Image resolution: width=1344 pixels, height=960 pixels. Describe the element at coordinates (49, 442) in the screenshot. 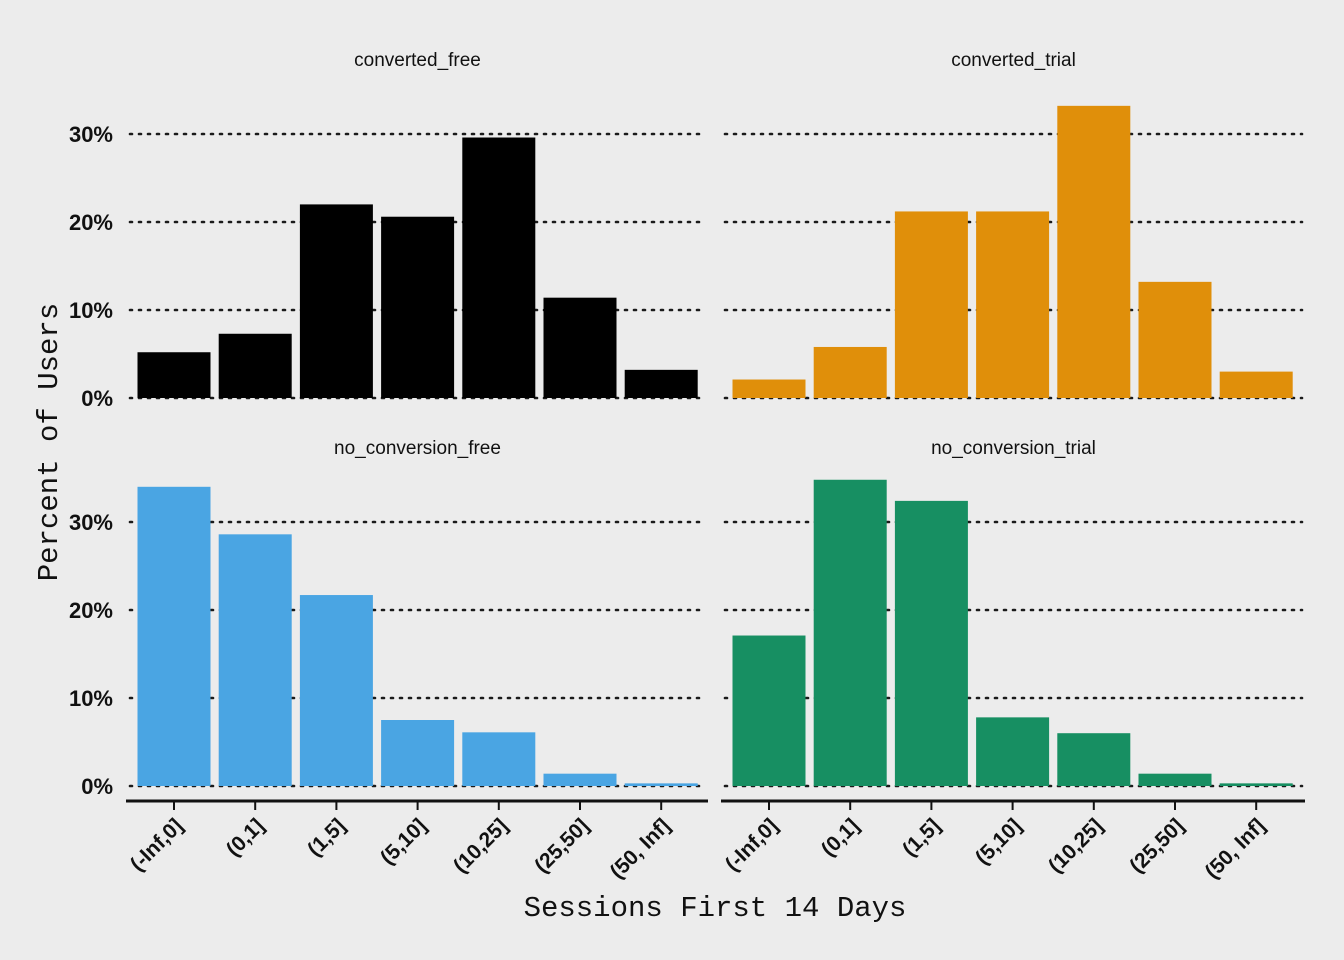

I see `y-axis-title: Percent of Users` at that location.